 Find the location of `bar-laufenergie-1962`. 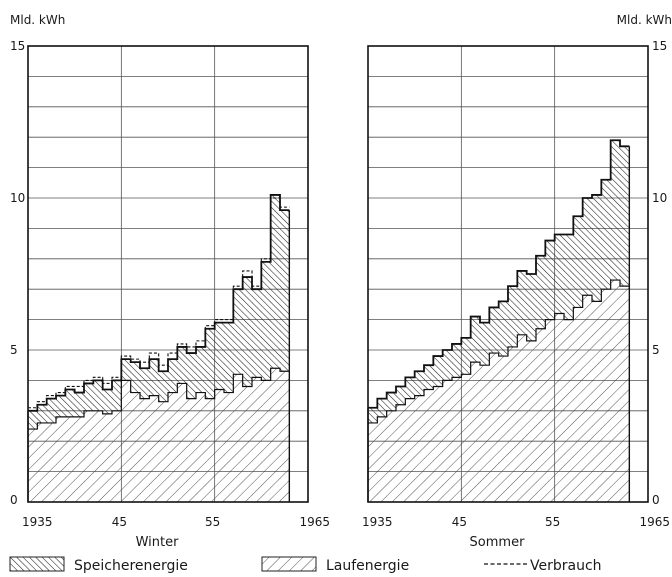

bar-laufenergie-1962 is located at coordinates (625, 394).